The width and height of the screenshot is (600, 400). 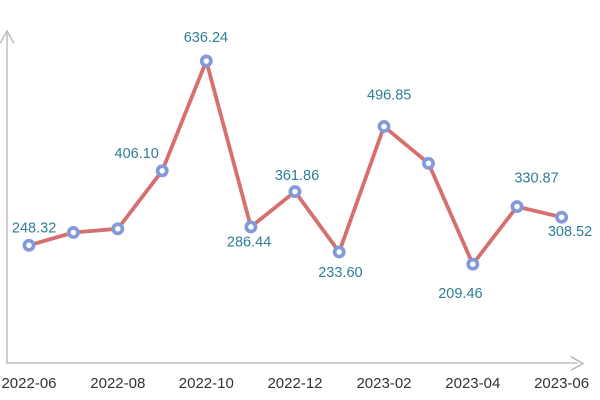 What do you see at coordinates (460, 294) in the screenshot?
I see `svg-text: 209.46` at bounding box center [460, 294].